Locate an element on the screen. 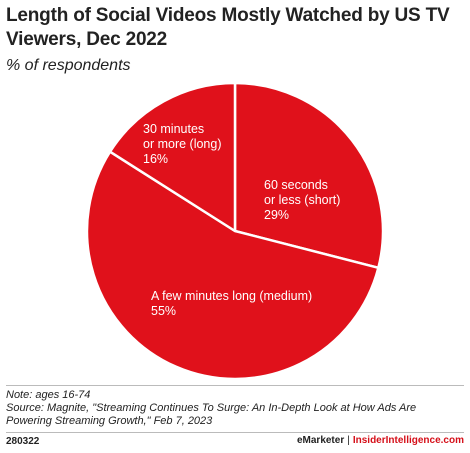 The width and height of the screenshot is (470, 453). slice-label-line: 30 minutes is located at coordinates (173, 129).